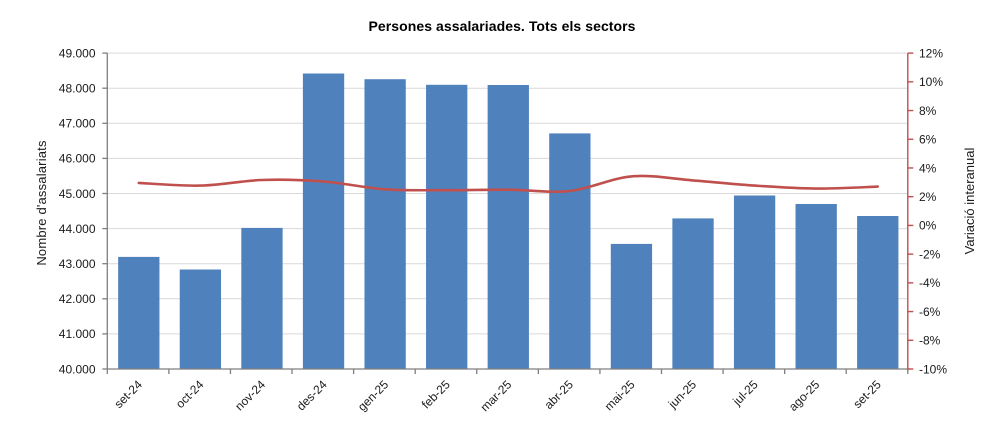  I want to click on svg-text: 41.000, so click(77, 334).